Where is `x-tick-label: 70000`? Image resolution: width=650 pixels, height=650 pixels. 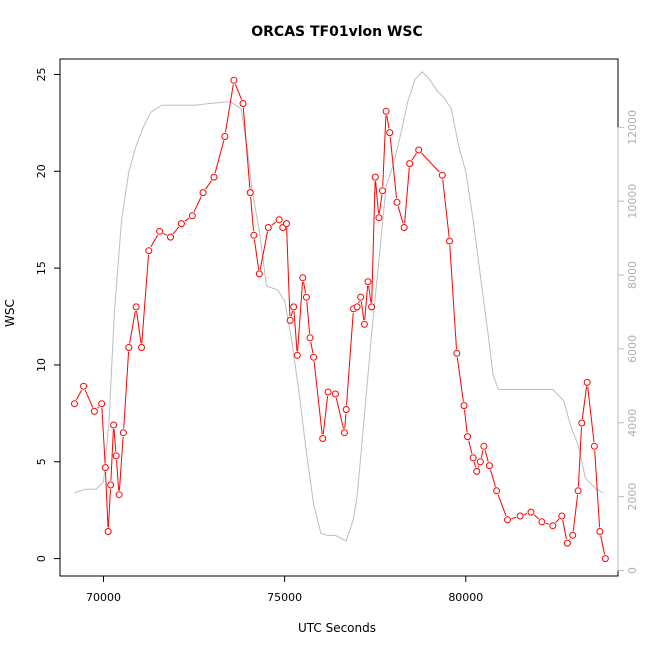 x-tick-label: 70000 is located at coordinates (103, 597).